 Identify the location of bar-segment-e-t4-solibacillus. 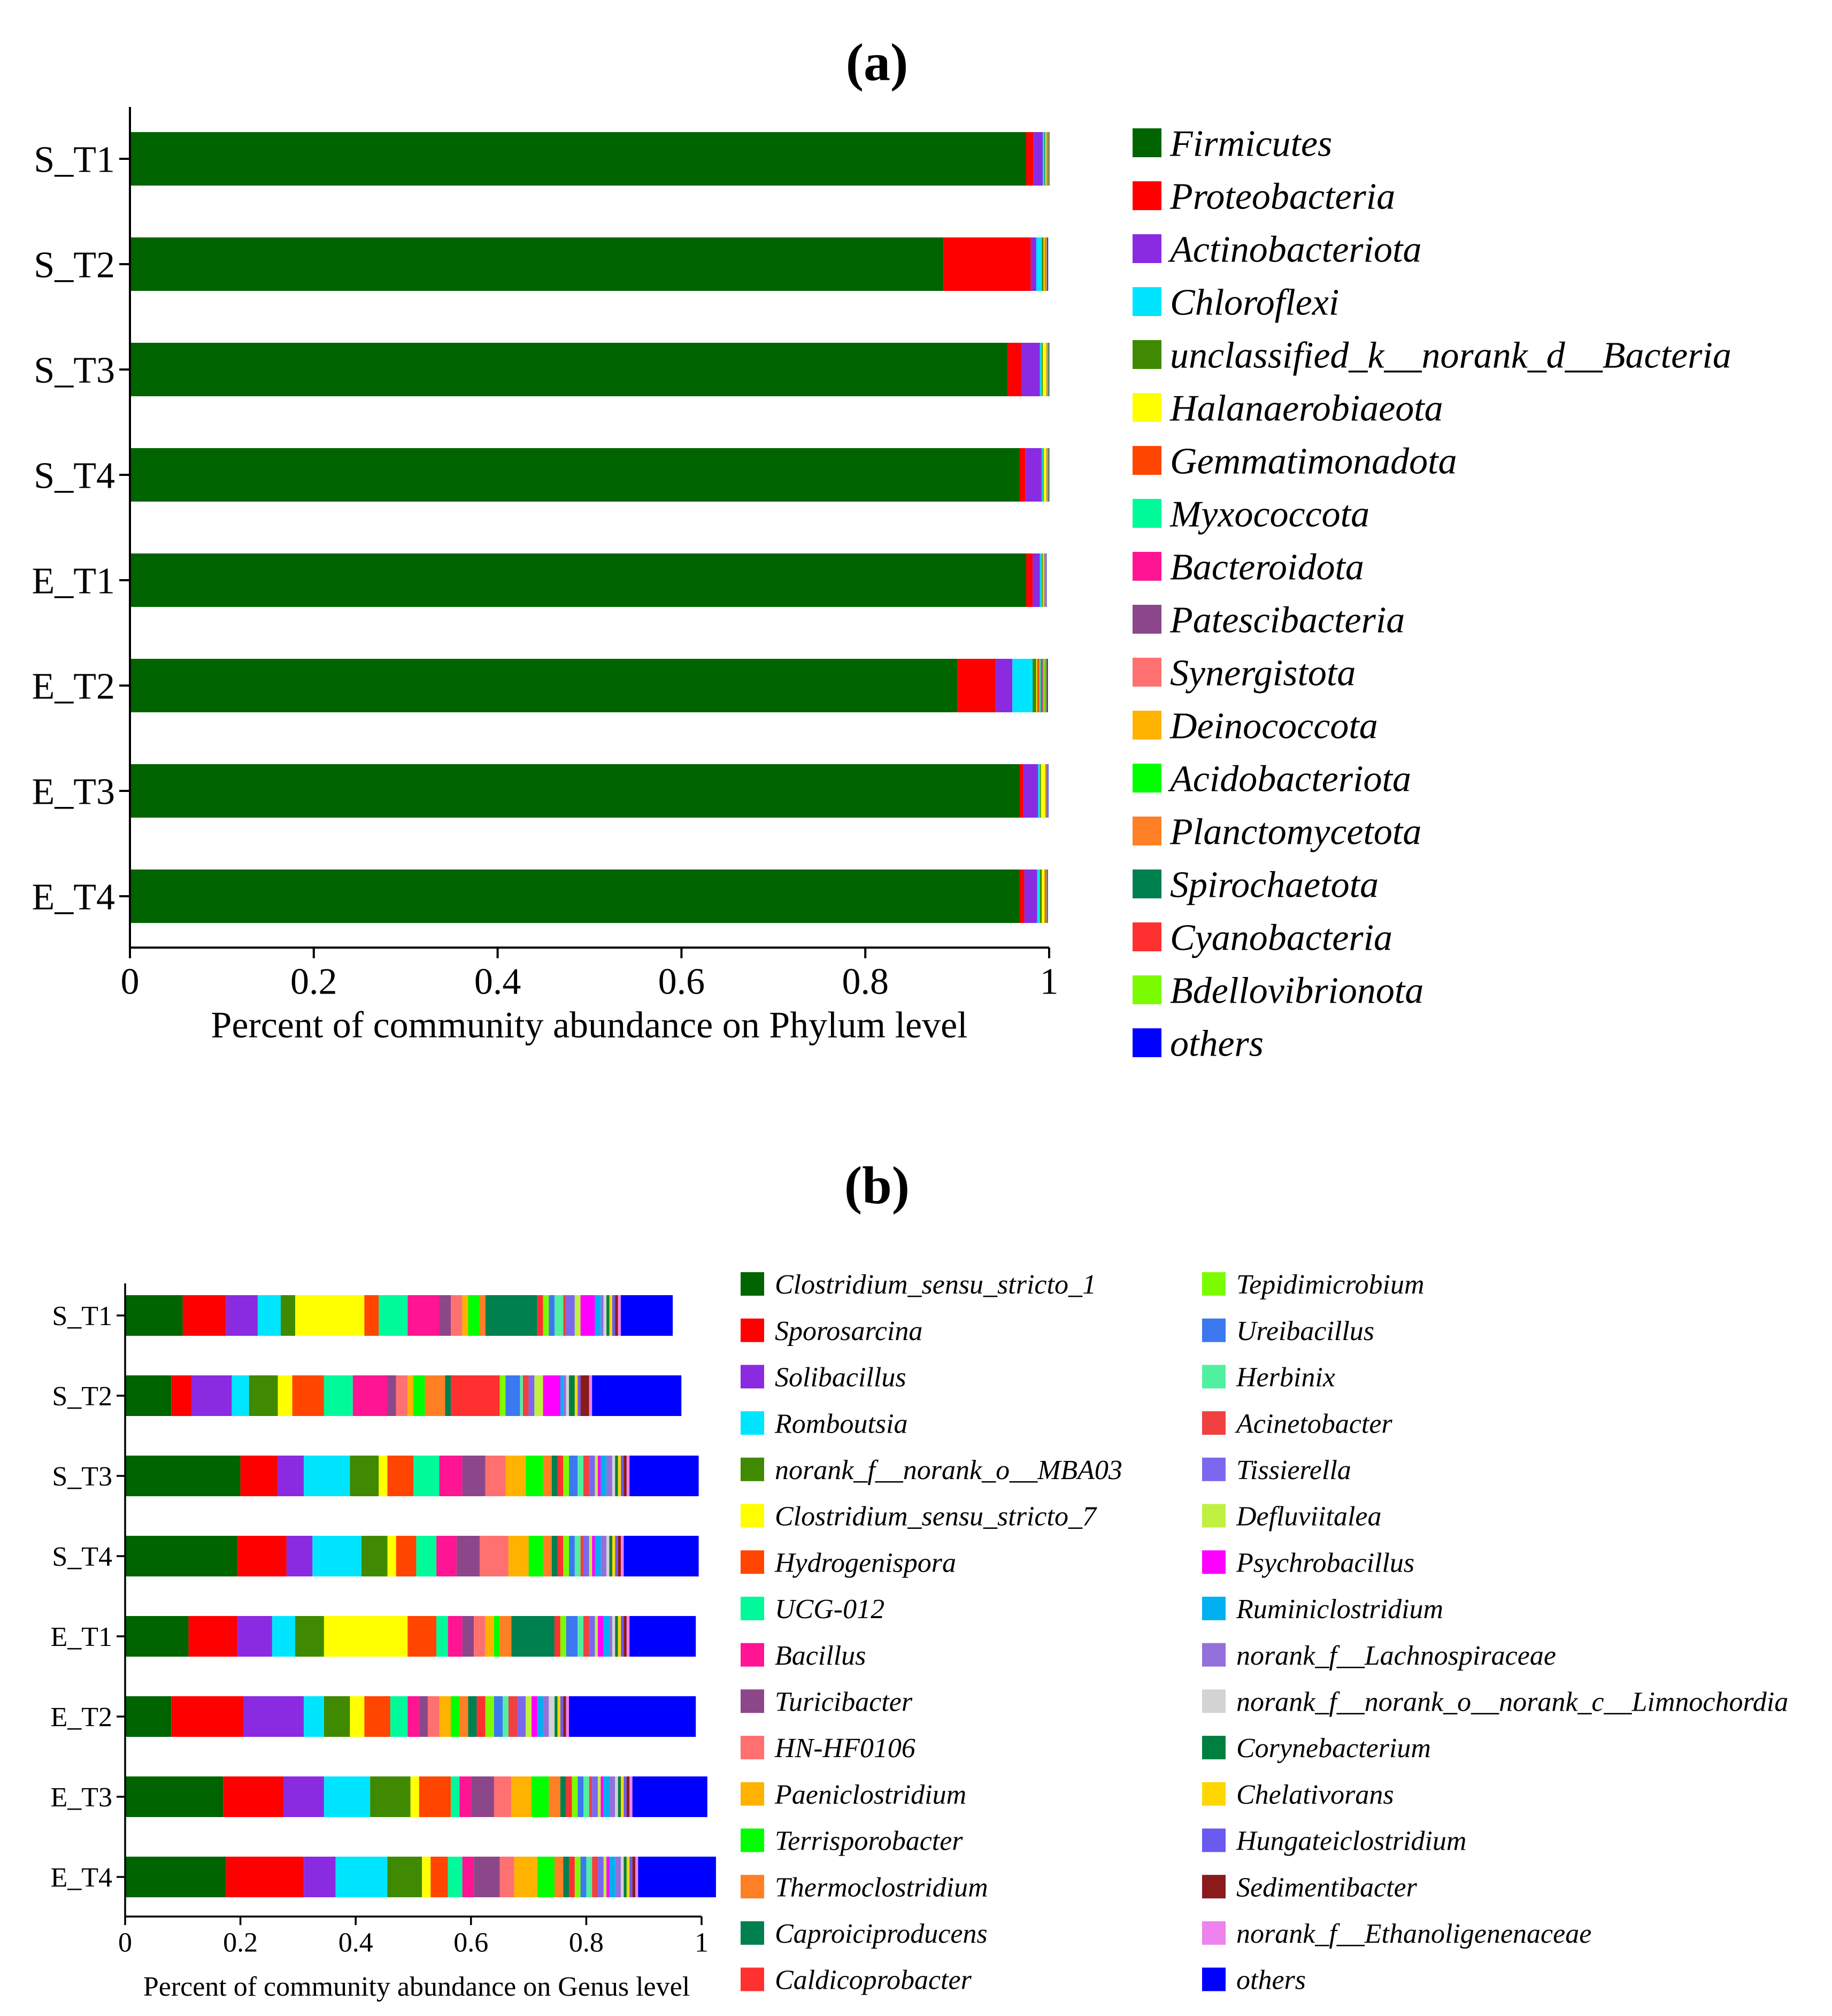
(320, 1877).